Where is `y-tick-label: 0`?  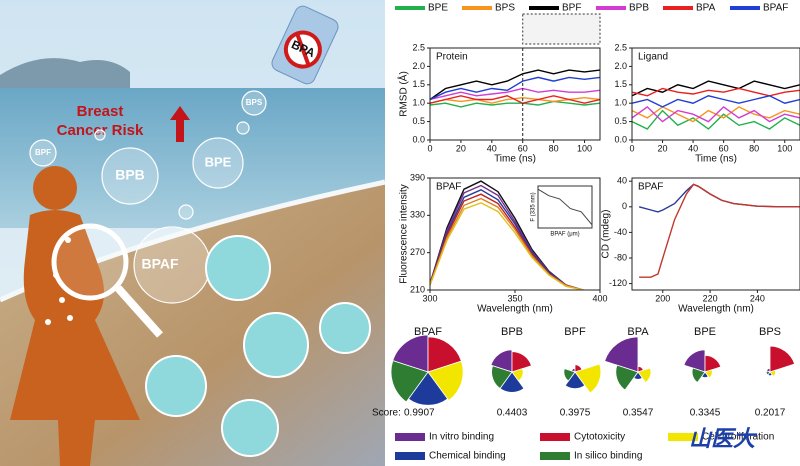
y-tick-label: 0 is located at coordinates (624, 206).